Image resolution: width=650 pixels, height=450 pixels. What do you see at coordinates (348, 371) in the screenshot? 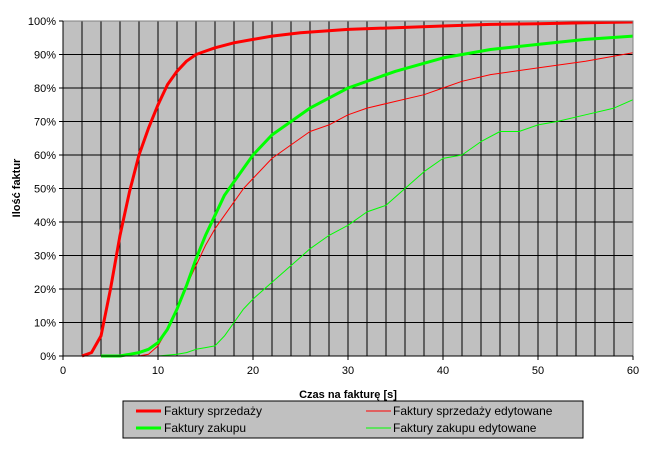
I see `x-tick-label: 30` at bounding box center [348, 371].